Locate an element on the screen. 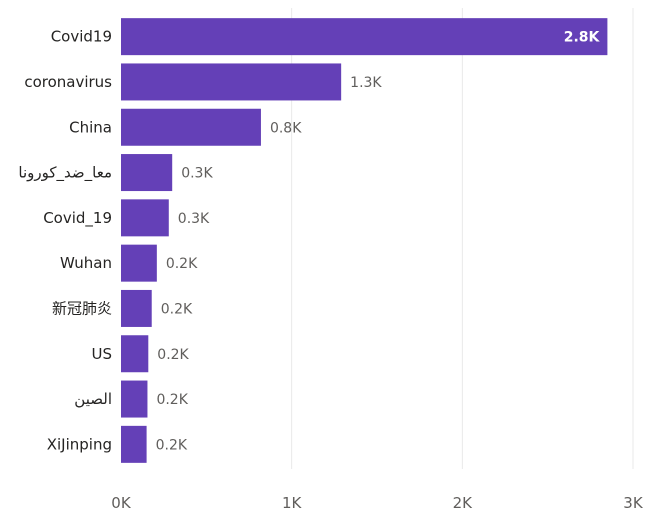  category-label: China is located at coordinates (90, 127).